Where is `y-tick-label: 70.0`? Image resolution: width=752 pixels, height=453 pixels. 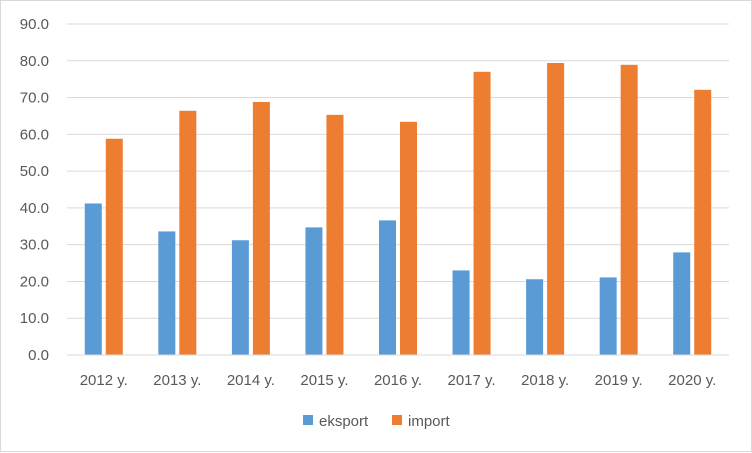
y-tick-label: 70.0 is located at coordinates (34, 98).